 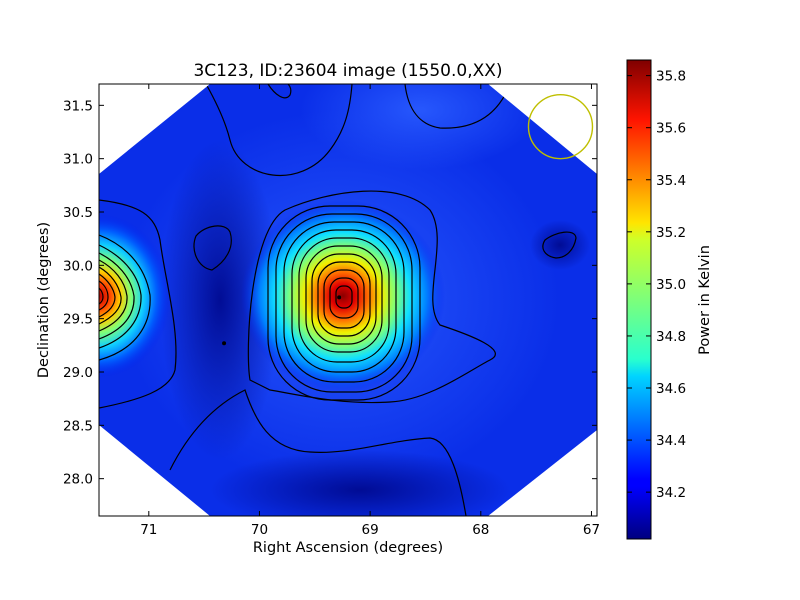 What do you see at coordinates (671, 337) in the screenshot?
I see `colorbar-tick-label: 34.8` at bounding box center [671, 337].